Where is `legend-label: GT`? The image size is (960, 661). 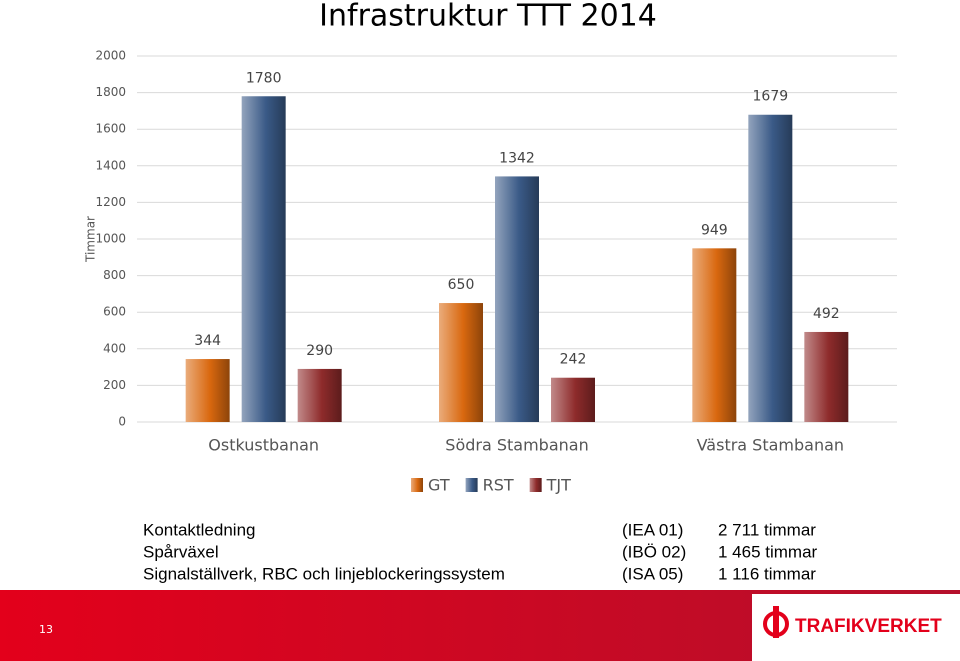 legend-label: GT is located at coordinates (439, 485).